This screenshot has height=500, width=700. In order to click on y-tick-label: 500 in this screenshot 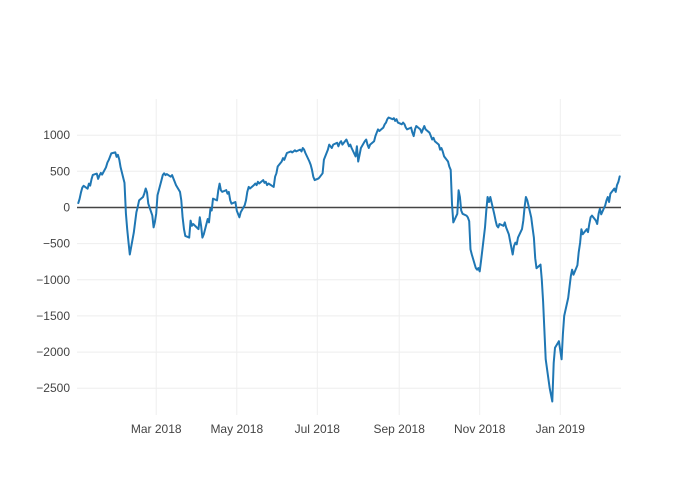, I will do `click(60, 171)`.